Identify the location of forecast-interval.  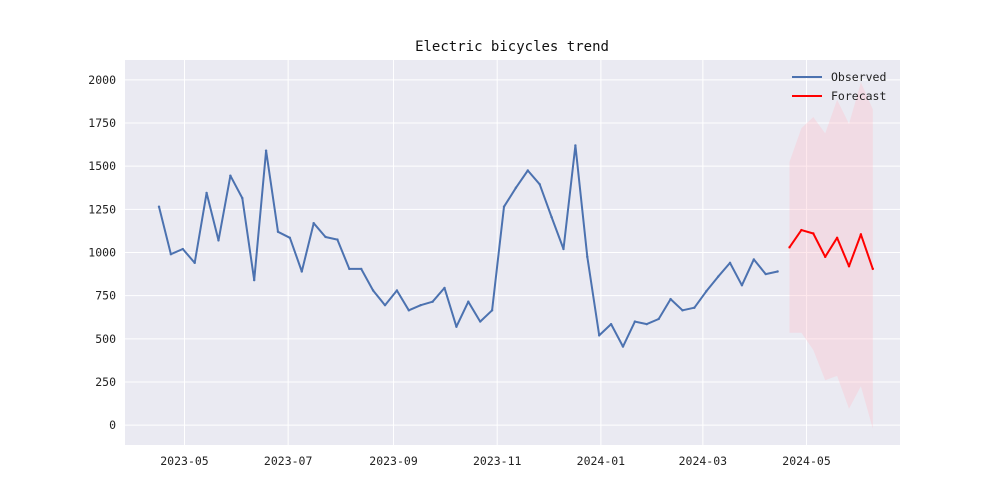
(831, 255).